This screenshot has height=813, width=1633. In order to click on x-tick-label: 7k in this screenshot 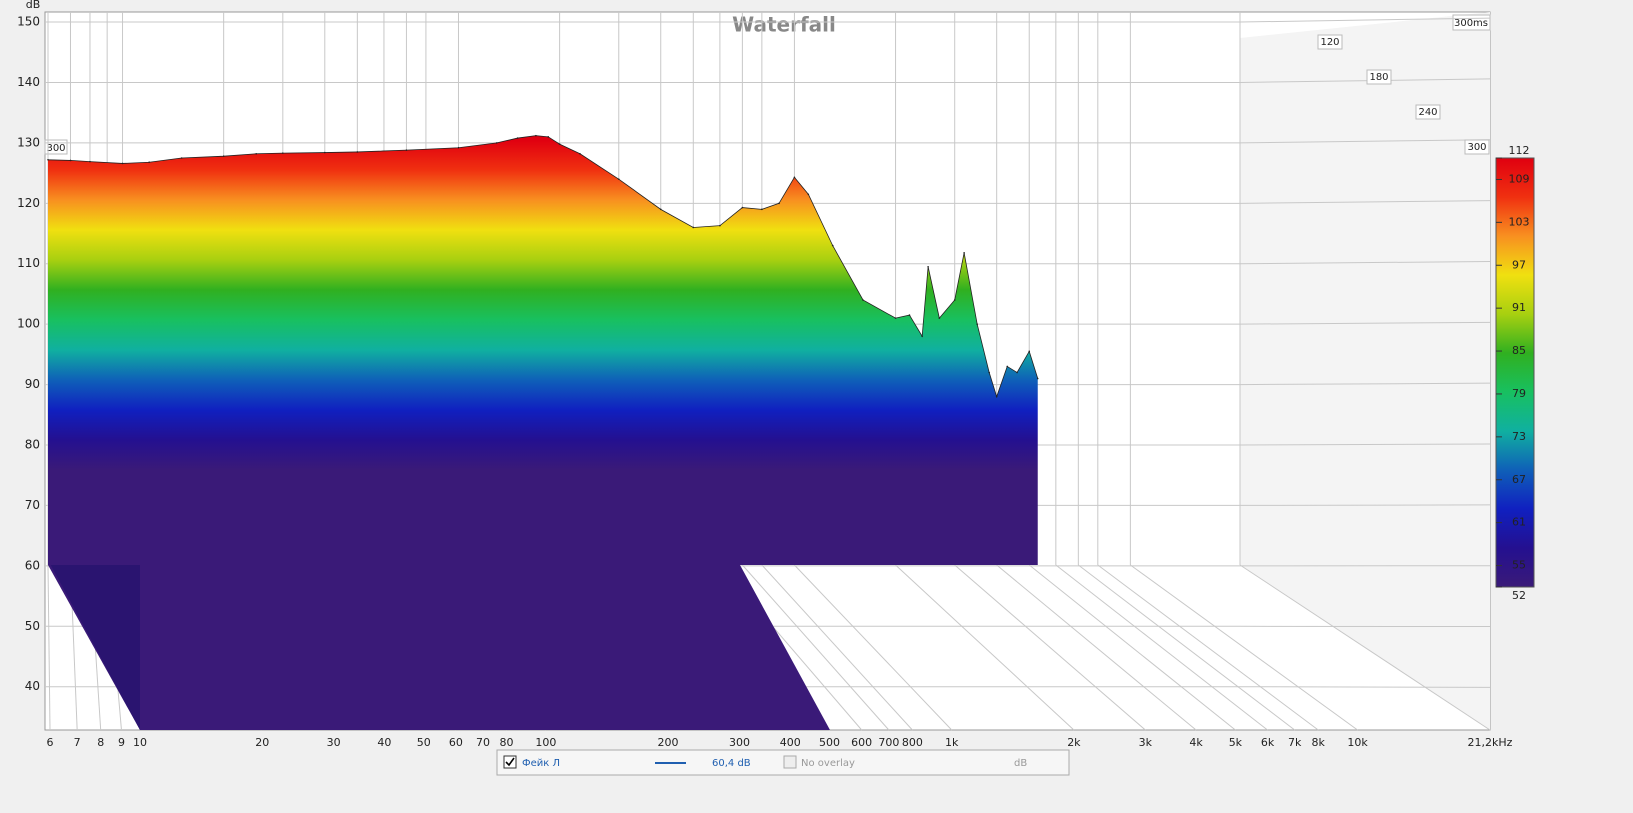, I will do `click(1295, 742)`.